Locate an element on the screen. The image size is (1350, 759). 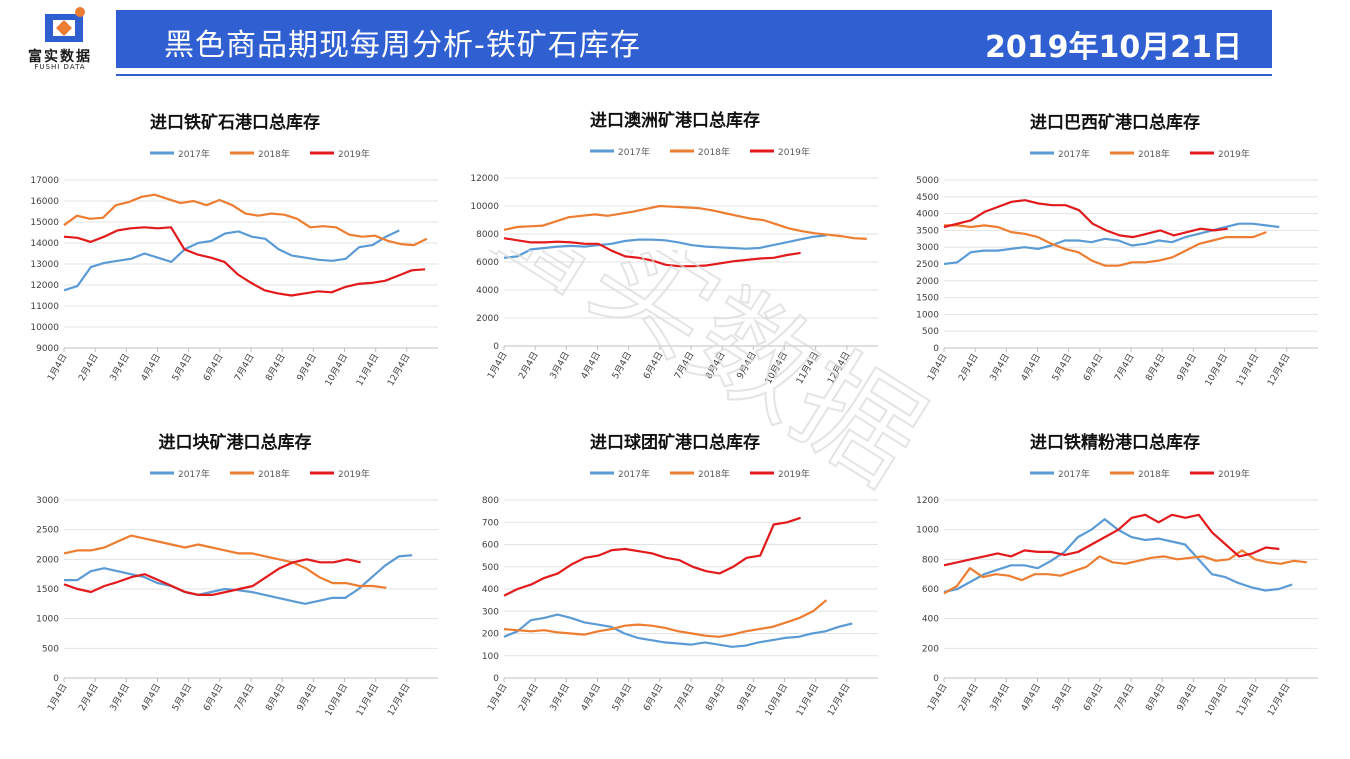
chart-title: 进口铁精粉港口总库存 is located at coordinates (1115, 443).